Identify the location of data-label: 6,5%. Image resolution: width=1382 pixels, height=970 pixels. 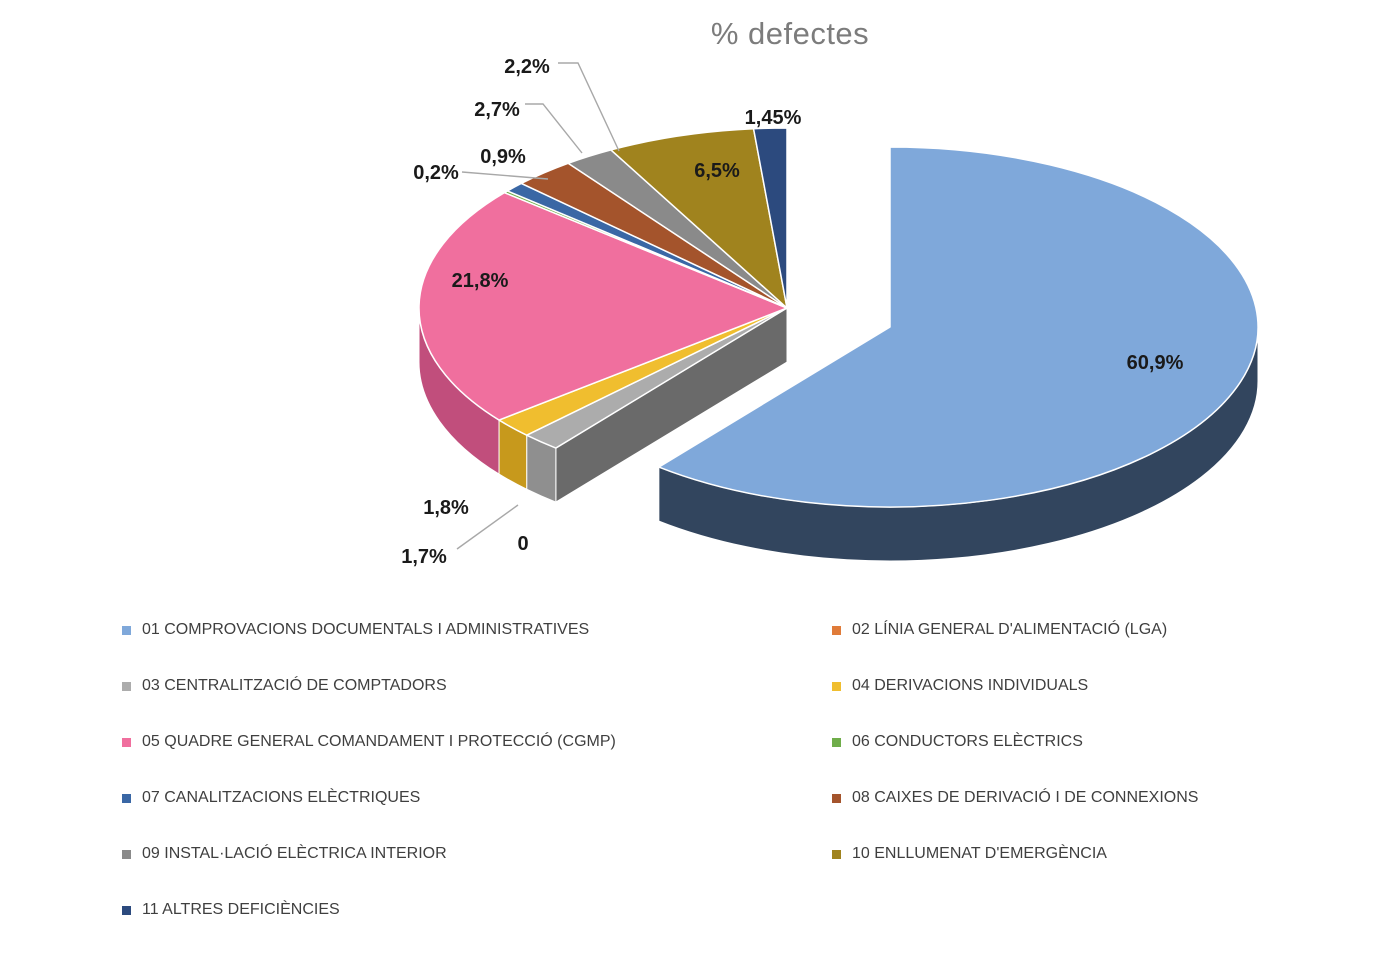
(717, 171).